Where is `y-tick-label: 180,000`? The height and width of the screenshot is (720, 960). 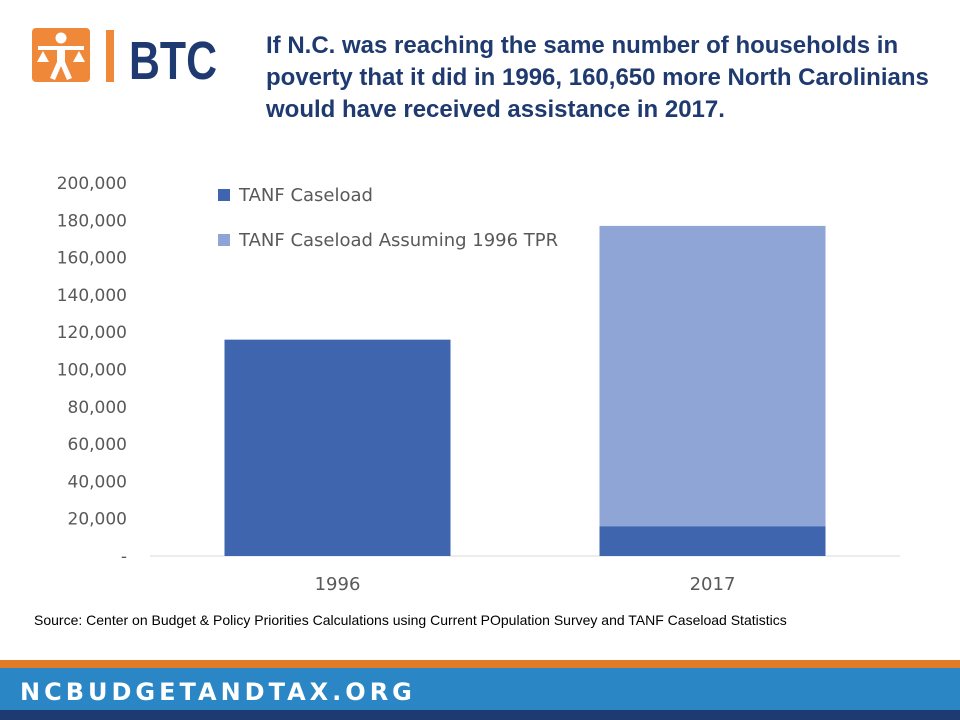
y-tick-label: 180,000 is located at coordinates (92, 221).